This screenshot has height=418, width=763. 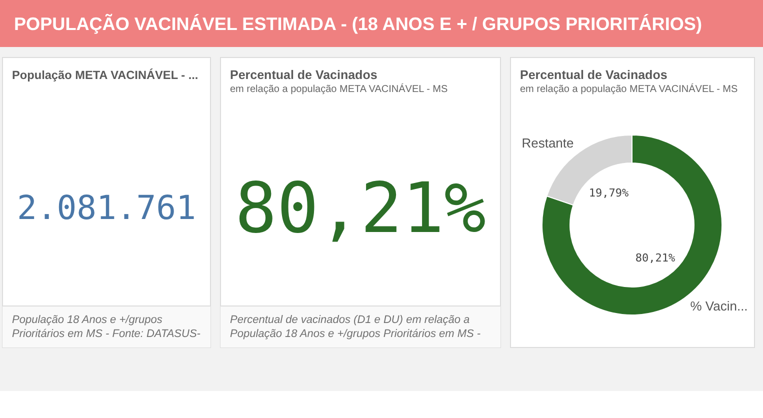 What do you see at coordinates (304, 75) in the screenshot?
I see `text: Percentual de Vacinados` at bounding box center [304, 75].